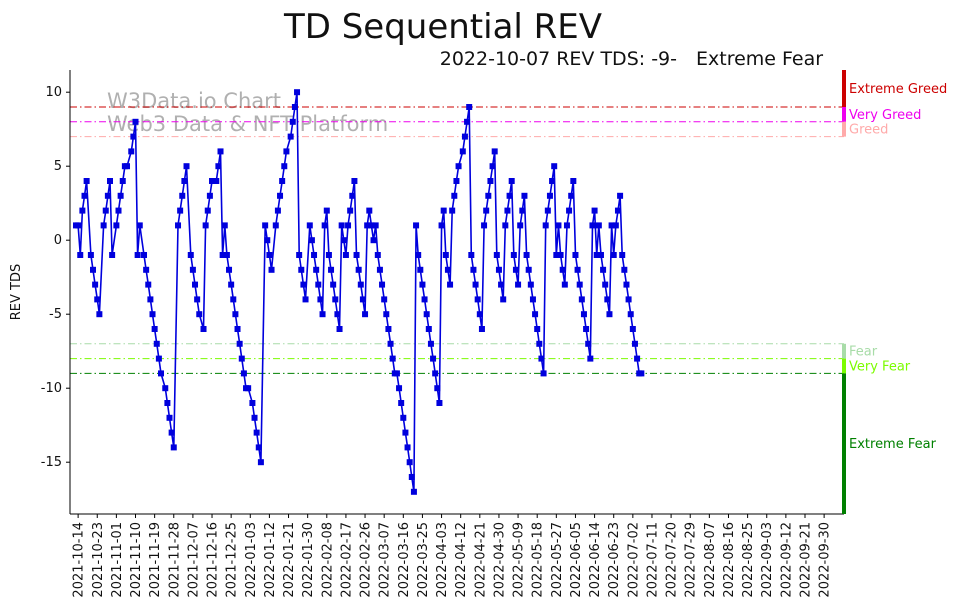  What do you see at coordinates (327, 560) in the screenshot?
I see `x-tick-label: 2022-02-08` at bounding box center [327, 560].